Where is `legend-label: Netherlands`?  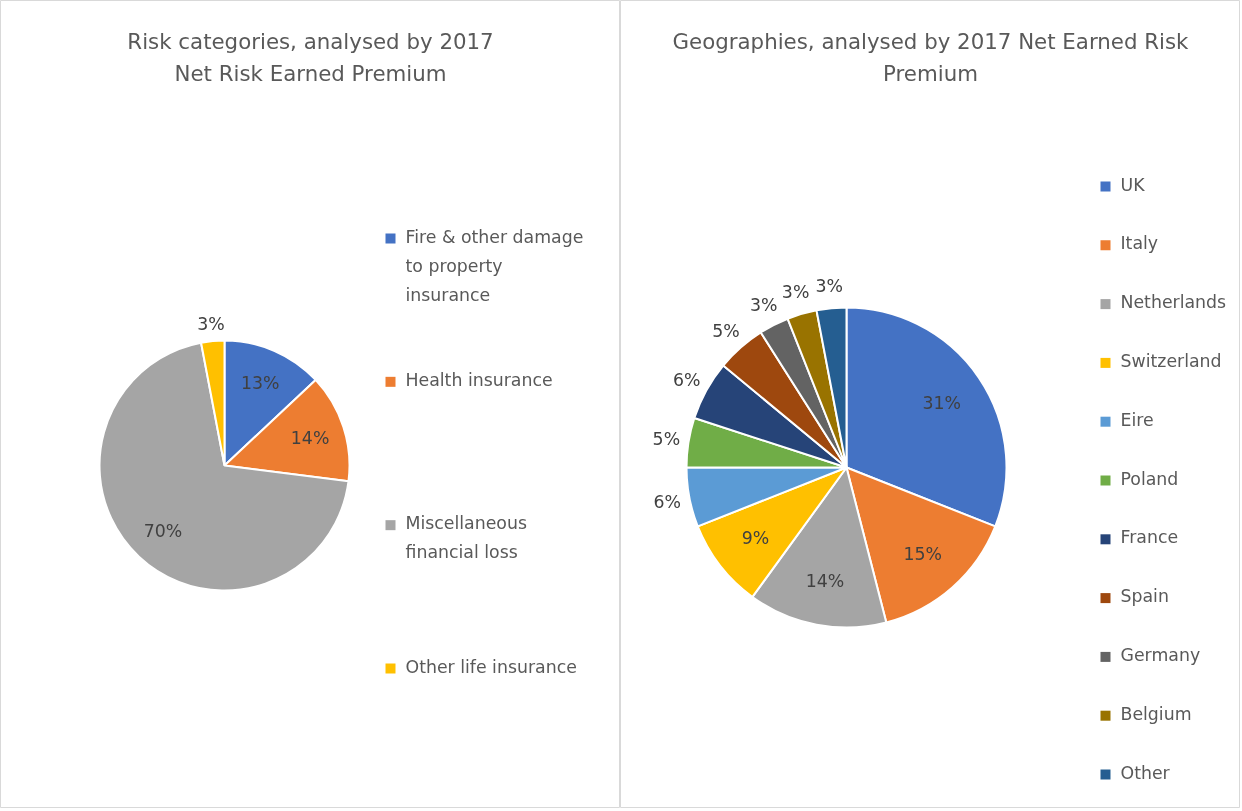 legend-label: Netherlands is located at coordinates (1173, 302).